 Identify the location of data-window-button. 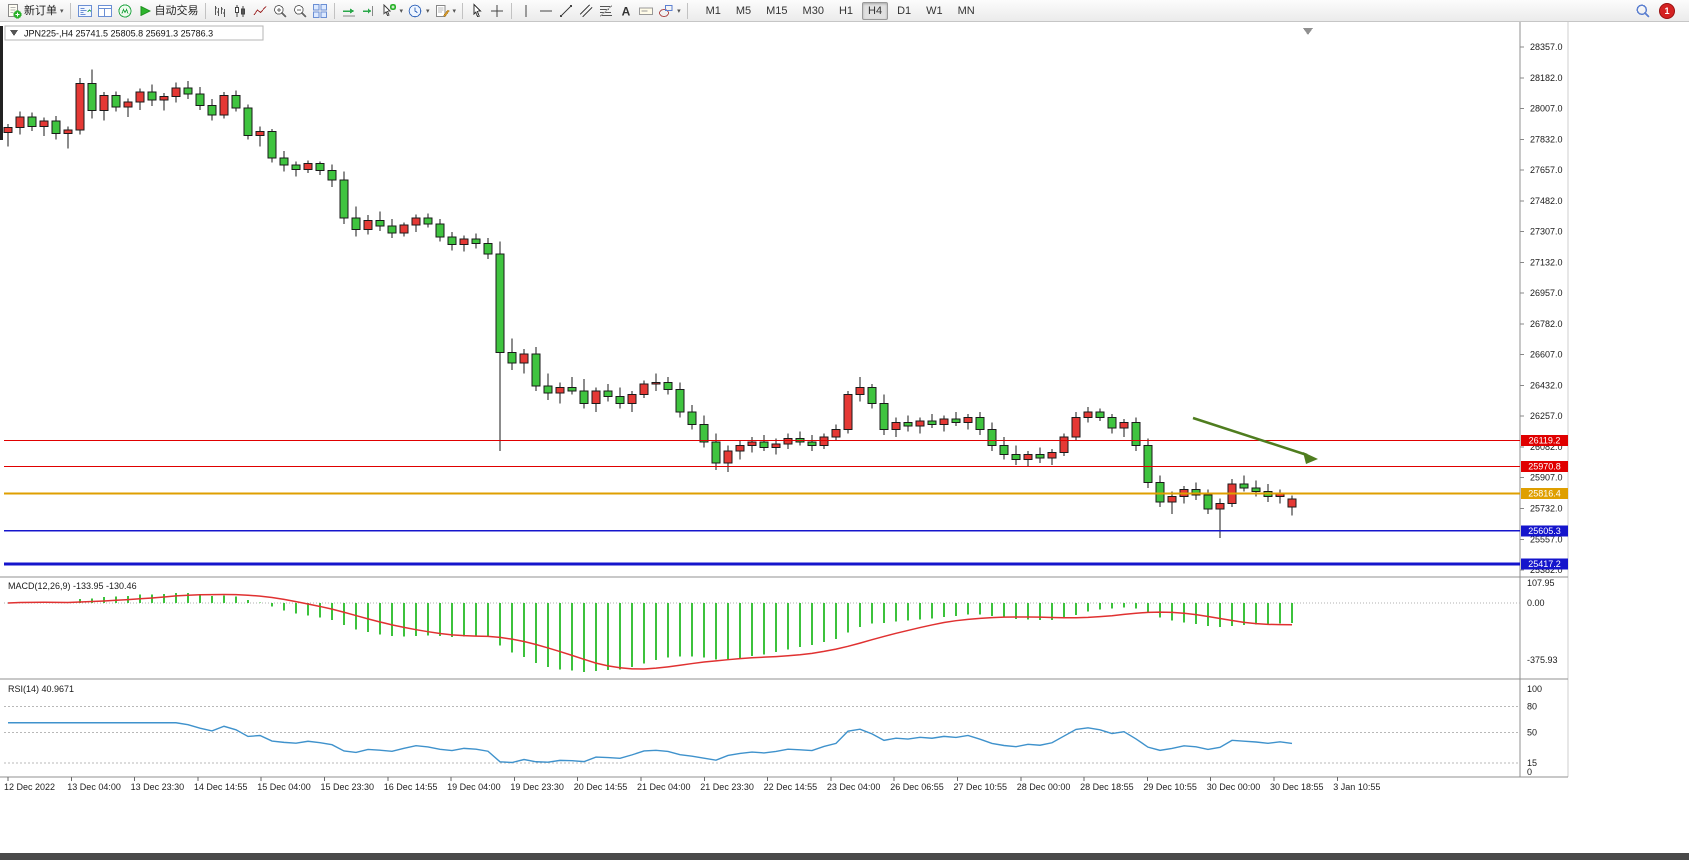
(105, 11).